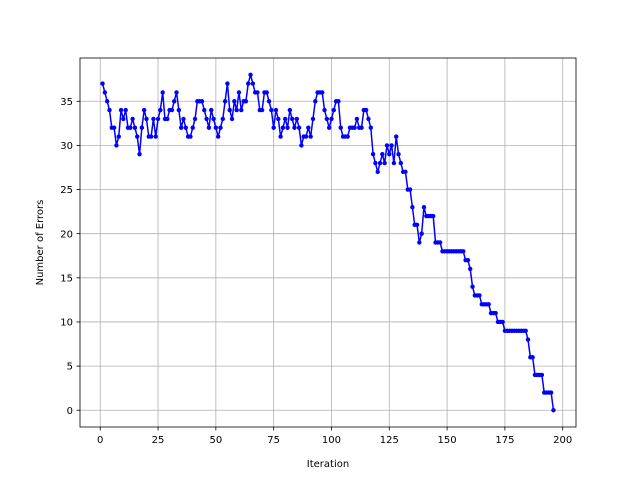 This screenshot has width=640, height=480. I want to click on y-tick-label: 25, so click(66, 190).